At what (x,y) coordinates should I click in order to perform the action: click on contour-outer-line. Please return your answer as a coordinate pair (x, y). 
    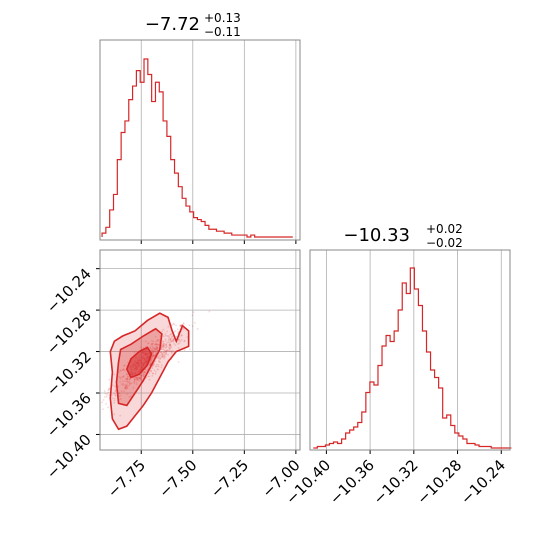
    Looking at the image, I should click on (149, 371).